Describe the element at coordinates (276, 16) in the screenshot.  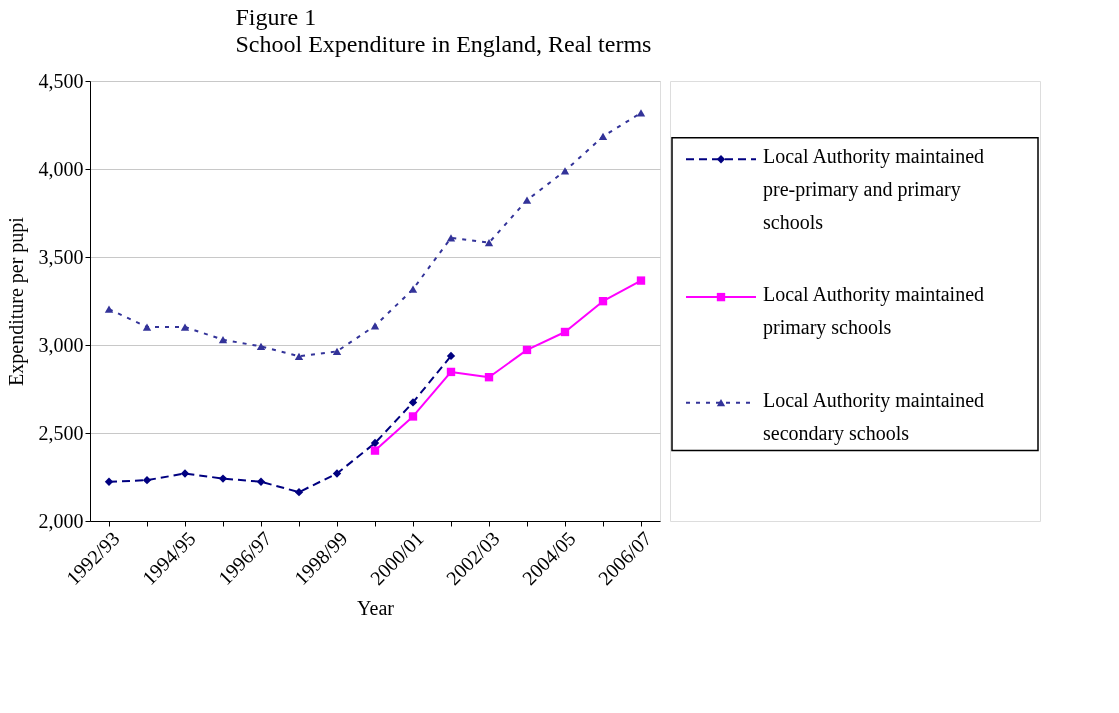
I see `chart-title: Figure 1` at that location.